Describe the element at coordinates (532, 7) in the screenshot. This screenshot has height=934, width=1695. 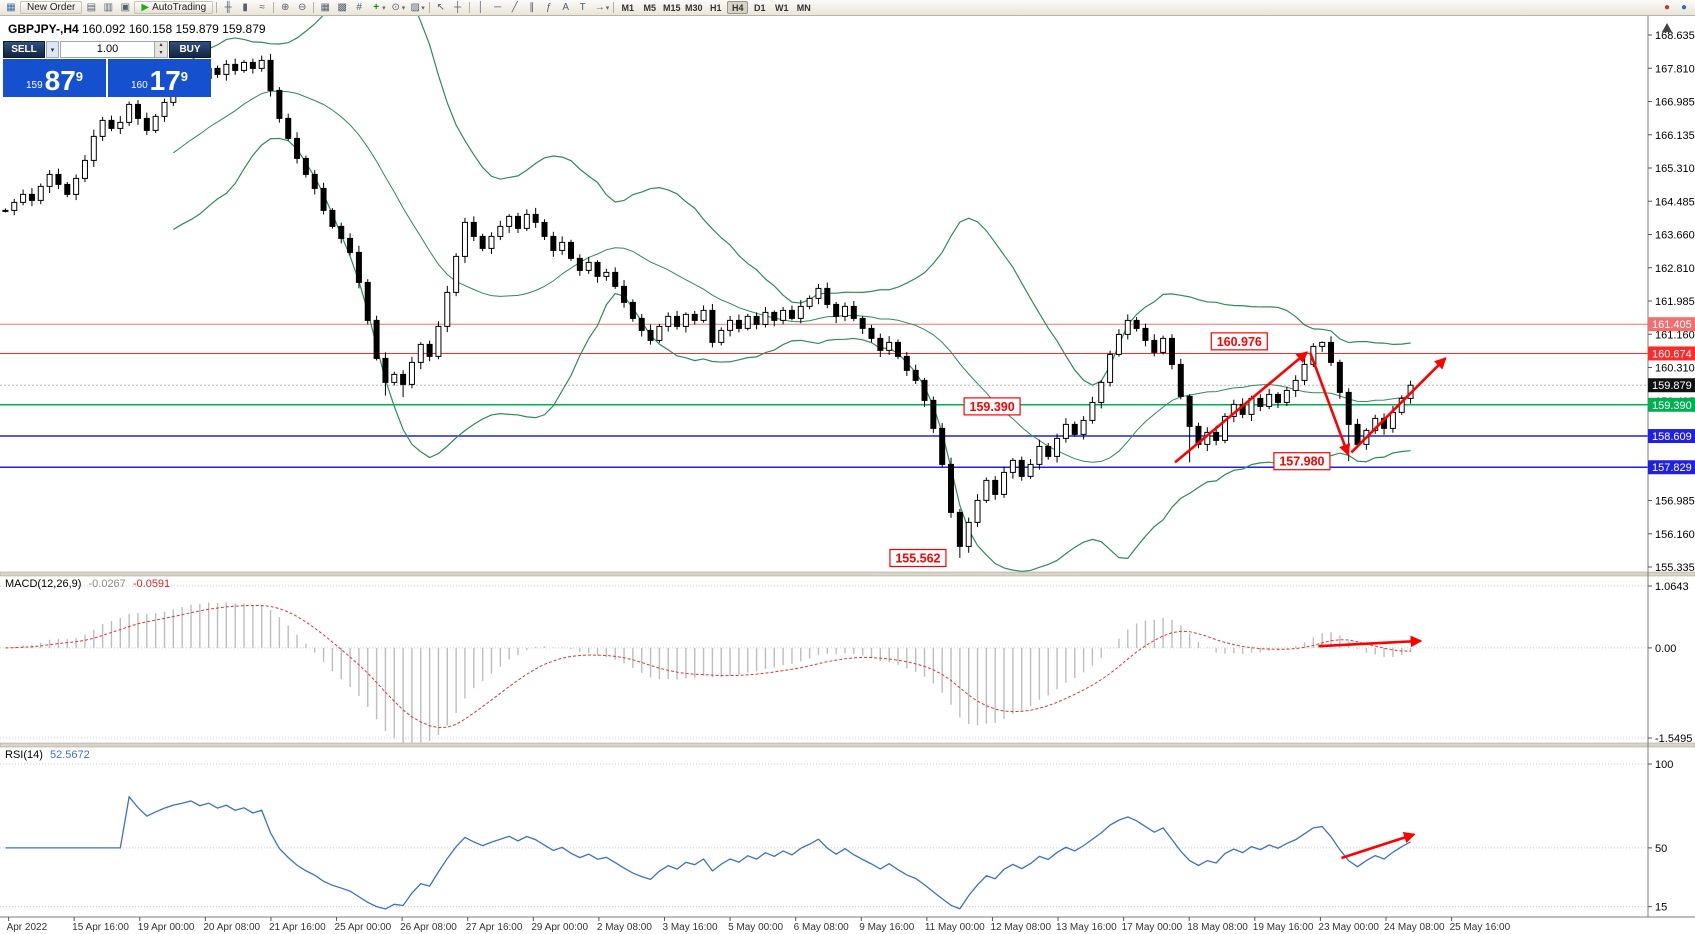
I see `equidistant-channel-icon: ∥` at that location.